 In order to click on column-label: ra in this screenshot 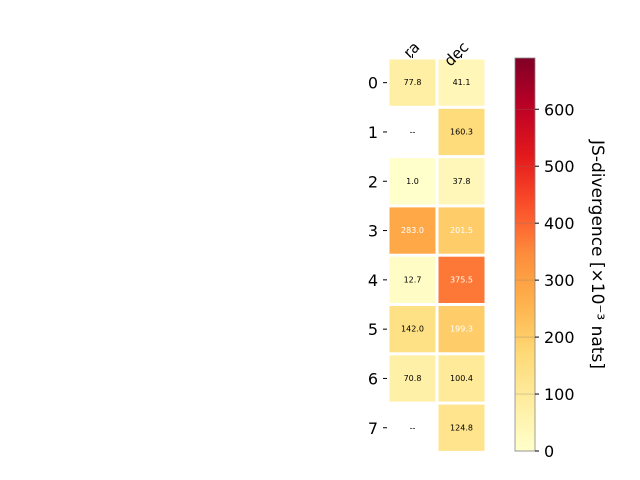, I will do `click(412, 50)`.